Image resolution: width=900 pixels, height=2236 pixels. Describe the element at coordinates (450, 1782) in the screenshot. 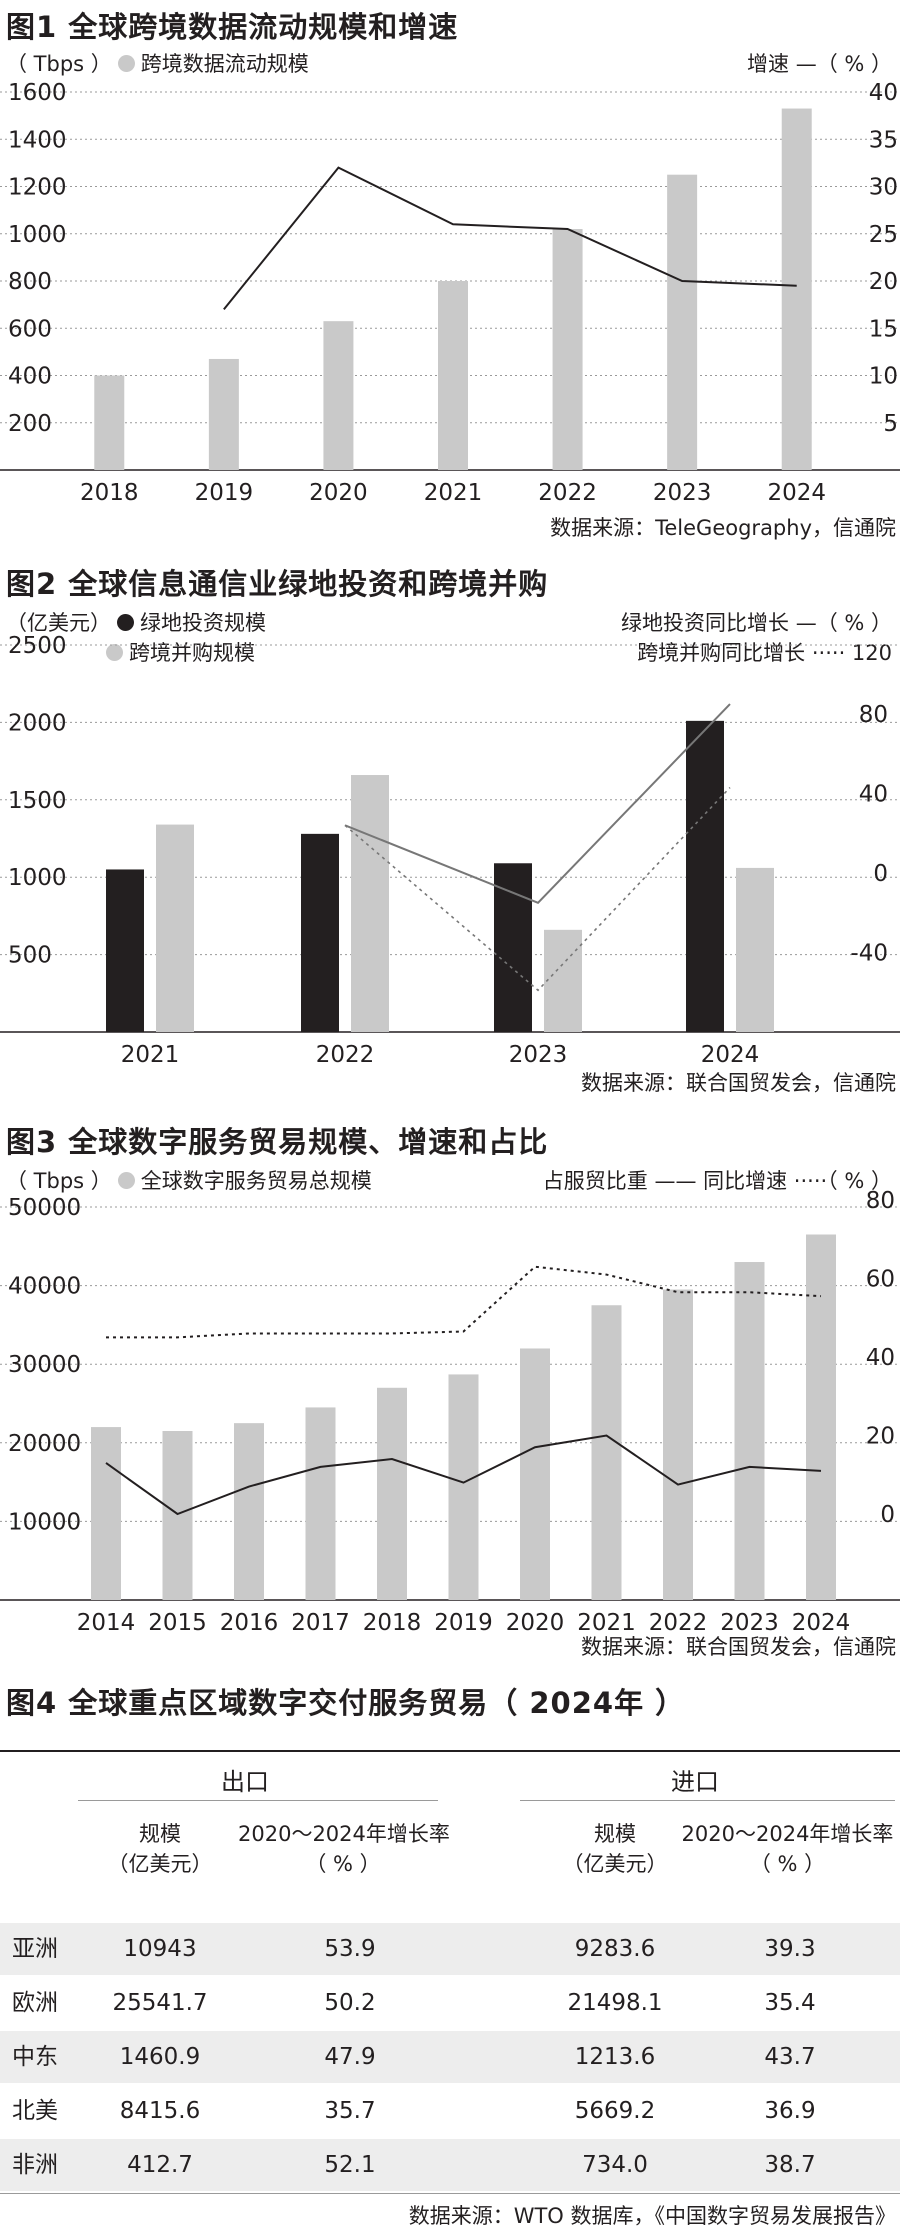

I see `table-group-header: 出口 进口` at that location.